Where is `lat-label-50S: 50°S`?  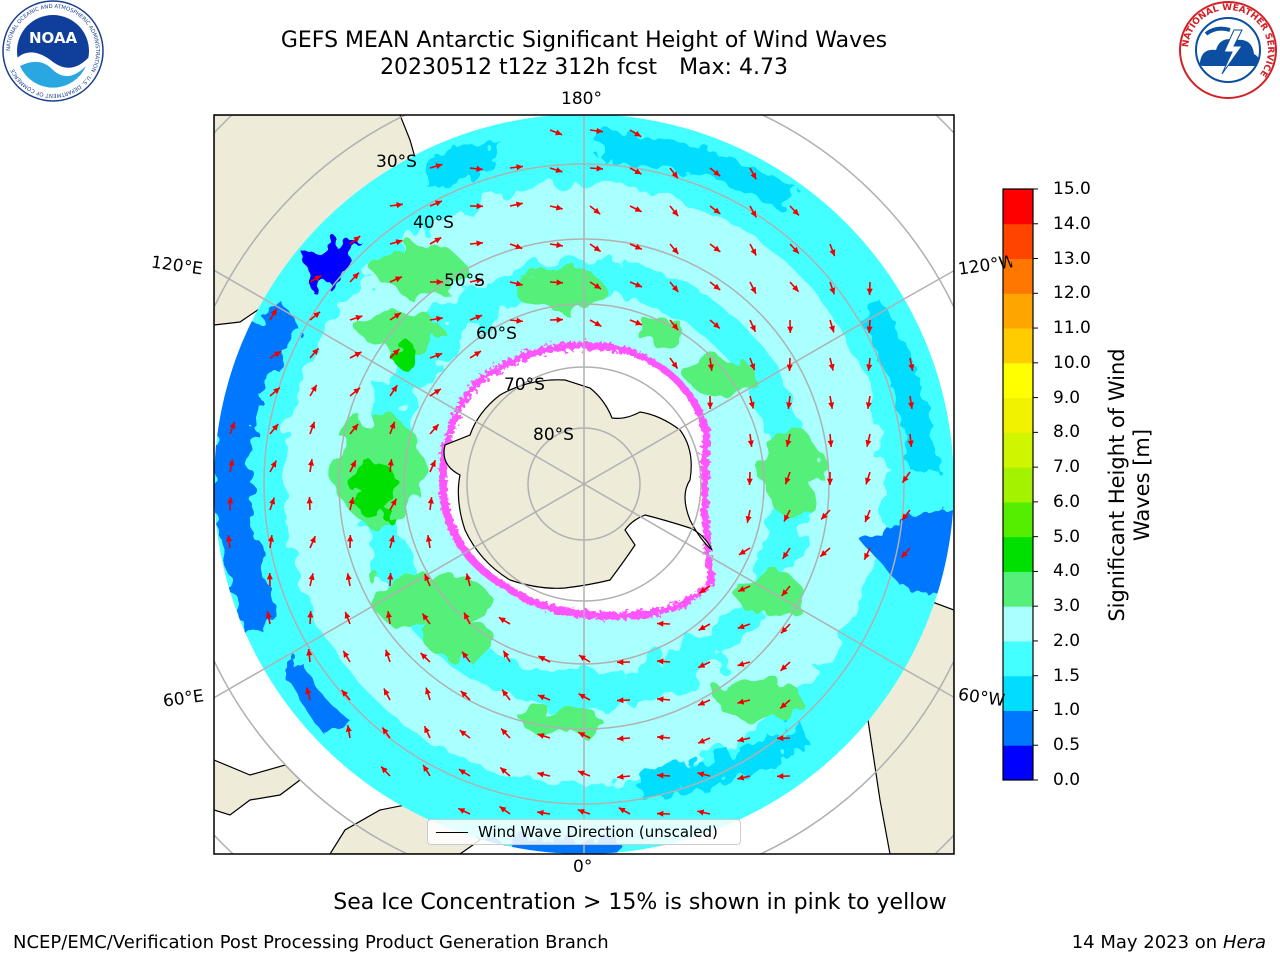
lat-label-50S: 50°S is located at coordinates (464, 281).